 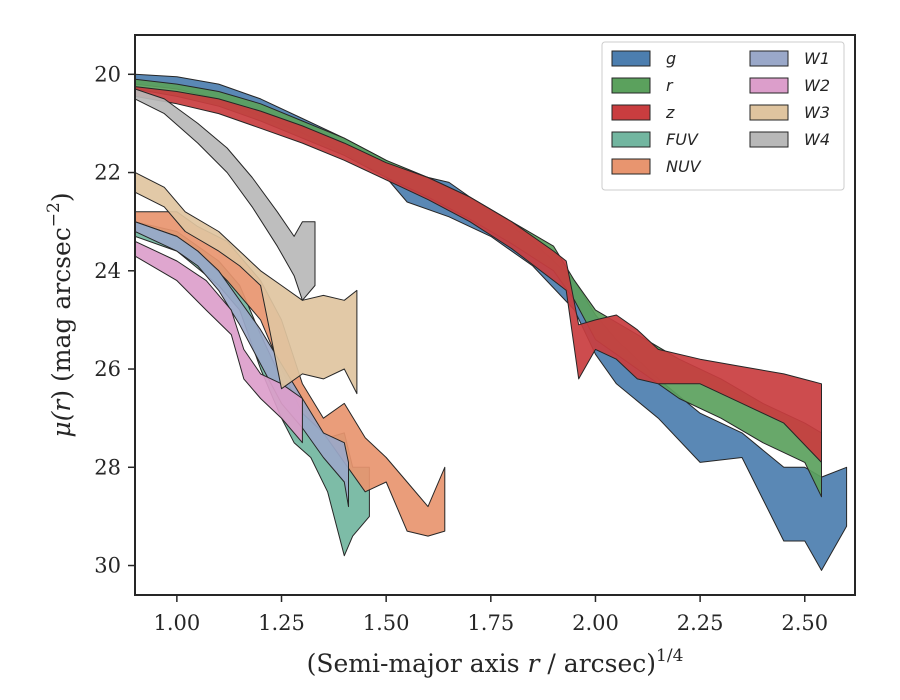 I want to click on x-tick-label: 2.00, so click(x=595, y=623).